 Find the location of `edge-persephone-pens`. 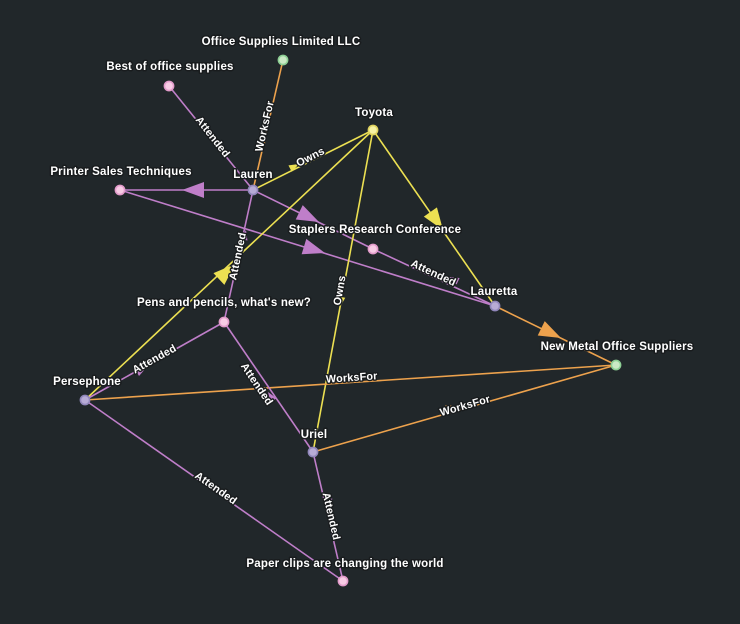

edge-persephone-pens is located at coordinates (154, 361).